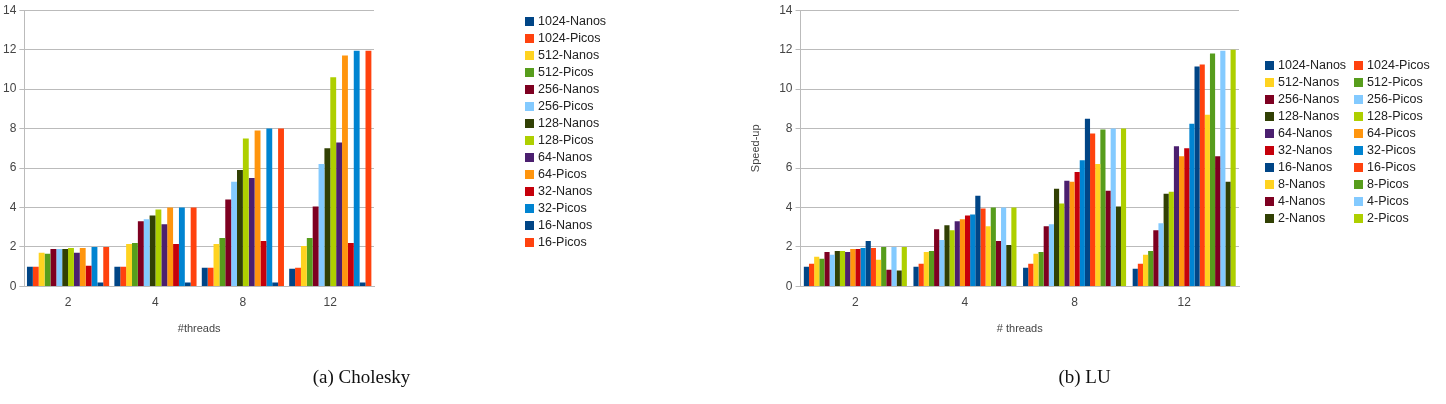 The height and width of the screenshot is (404, 1446). I want to click on y-tick-label: 0, so click(13, 285).